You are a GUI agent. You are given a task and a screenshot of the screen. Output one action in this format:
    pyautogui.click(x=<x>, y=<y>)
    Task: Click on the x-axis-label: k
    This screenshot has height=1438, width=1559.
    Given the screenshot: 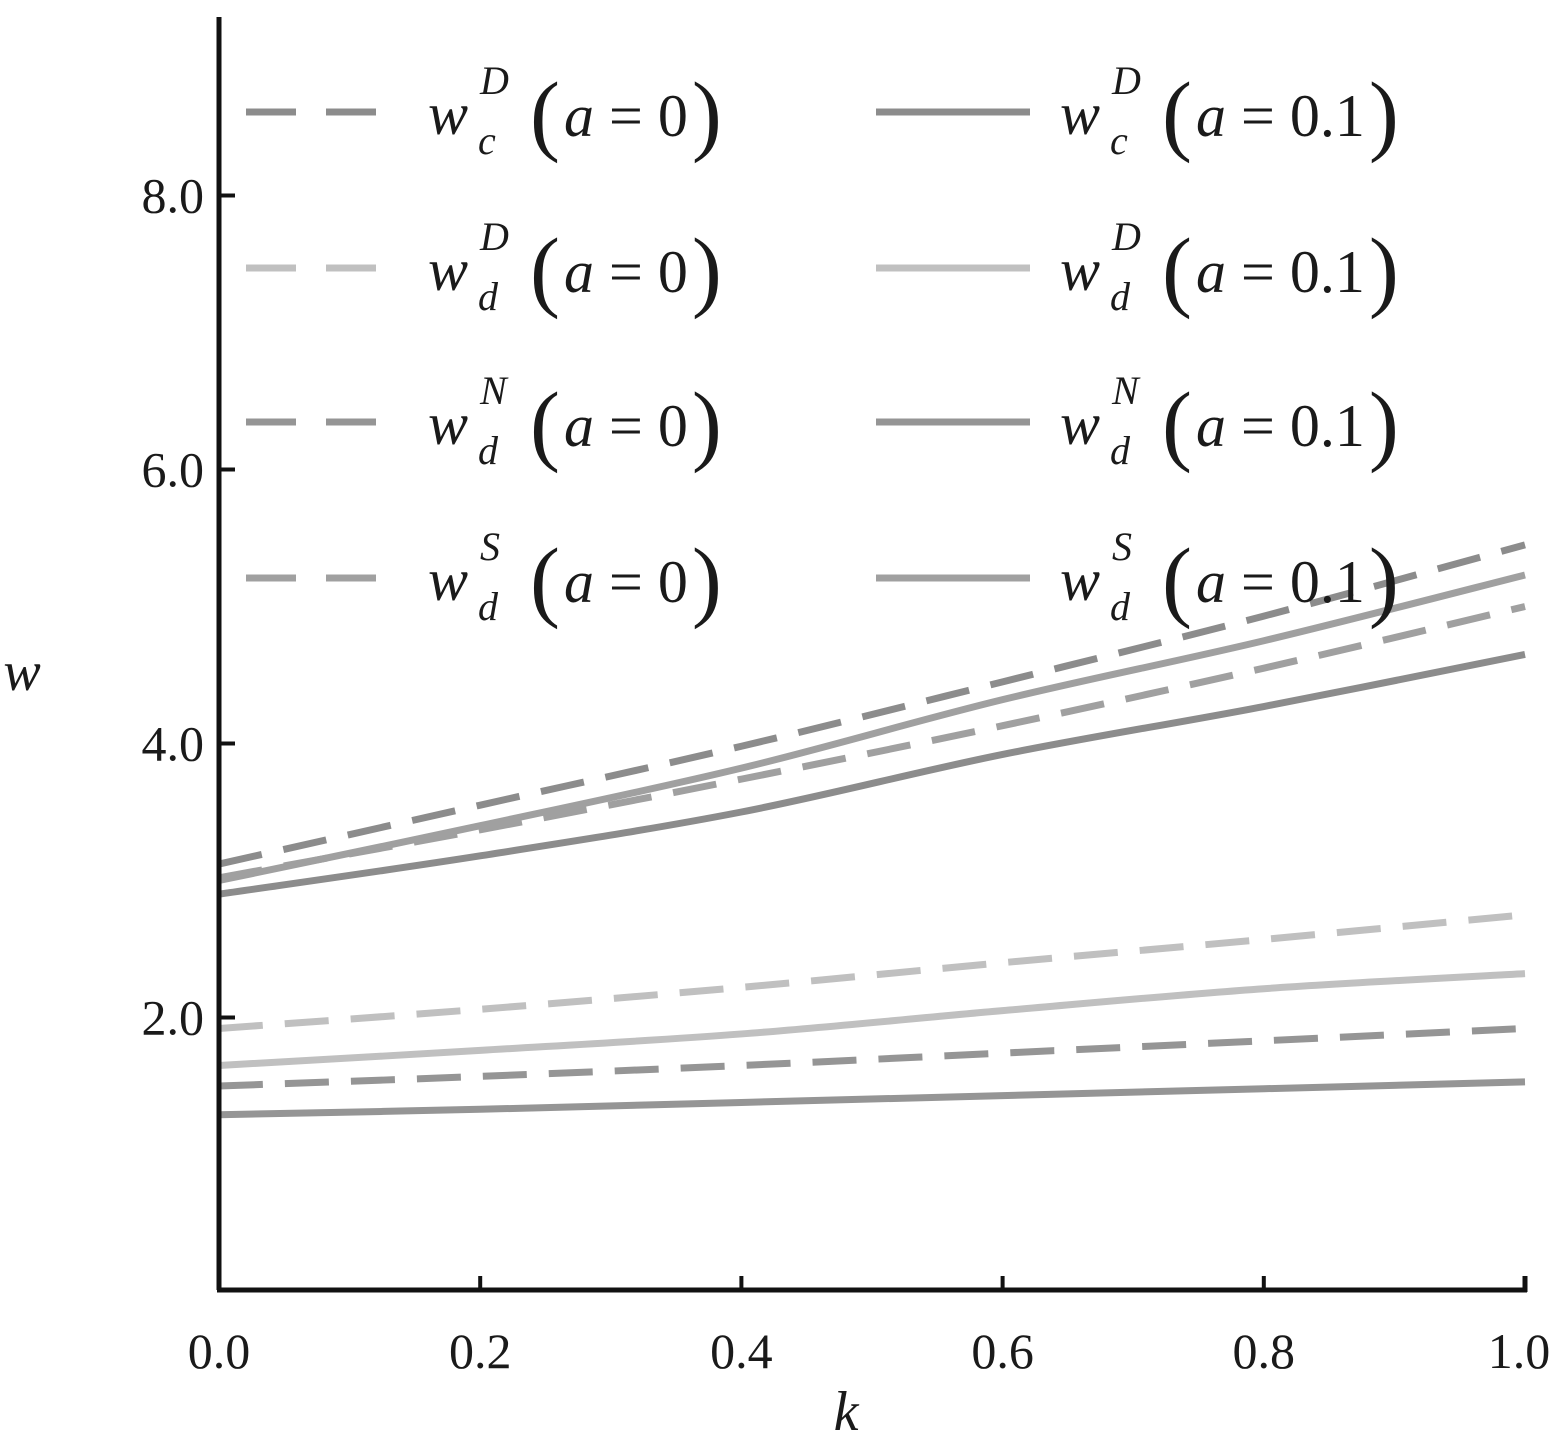 What is the action you would take?
    pyautogui.click(x=847, y=1409)
    